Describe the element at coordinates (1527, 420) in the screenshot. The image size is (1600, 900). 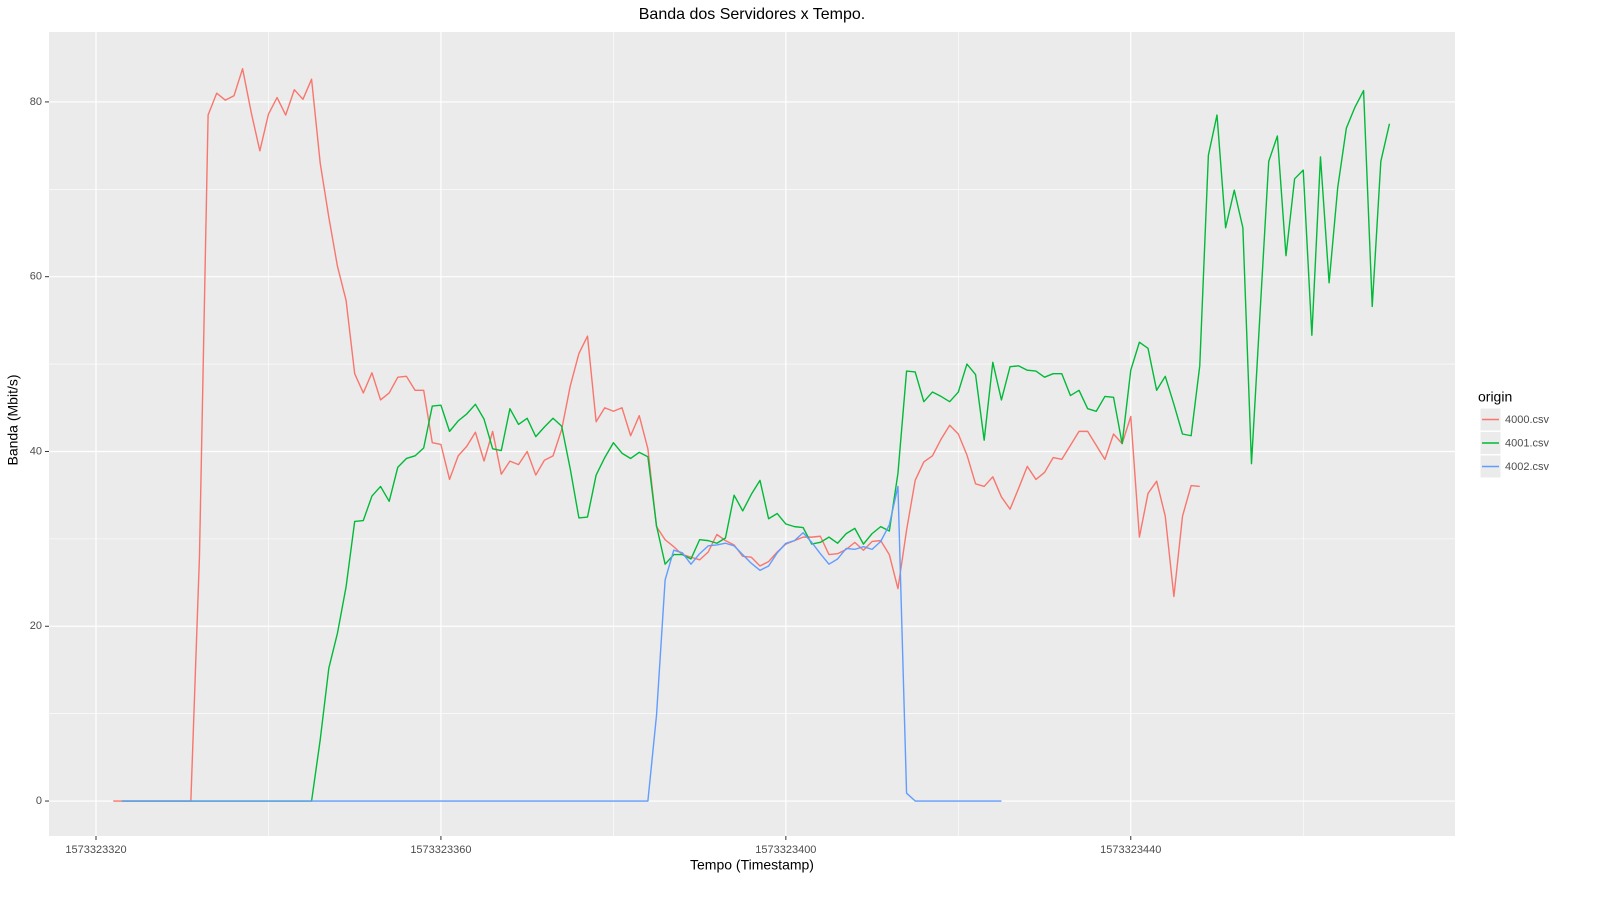
I see `legend-label: 4000.csv` at that location.